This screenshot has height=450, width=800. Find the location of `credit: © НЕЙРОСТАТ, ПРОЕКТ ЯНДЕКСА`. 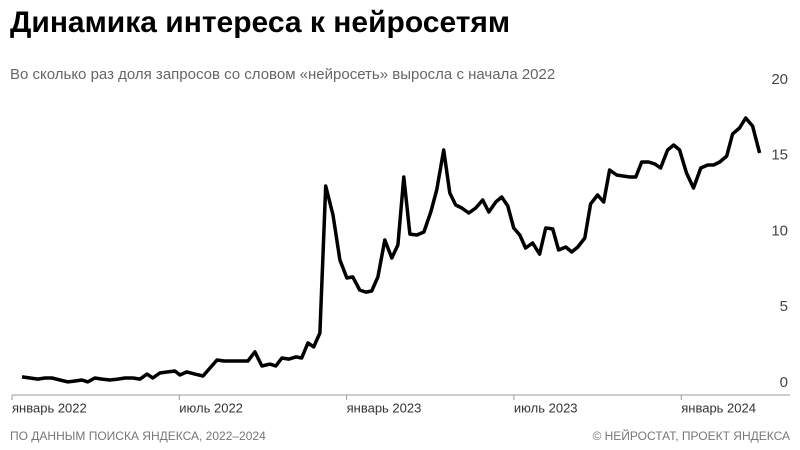

credit: © НЕЙРОСТАТ, ПРОЕКТ ЯНДЕКСА is located at coordinates (691, 435).